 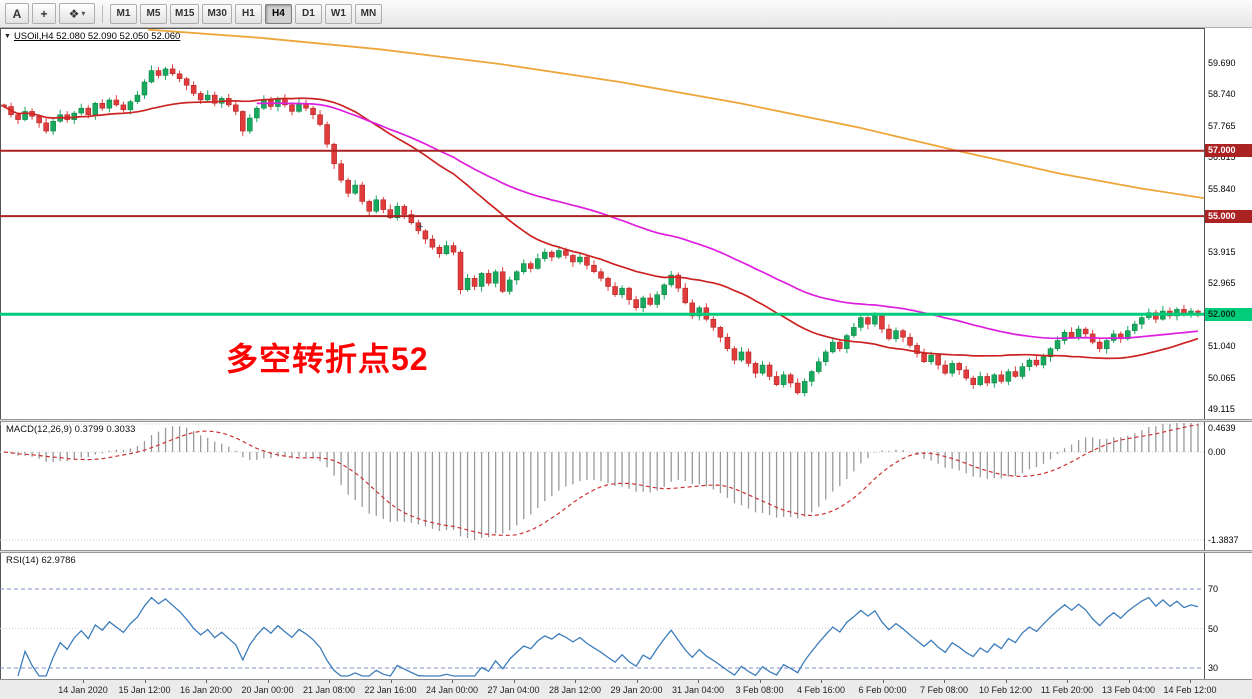 What do you see at coordinates (329, 690) in the screenshot?
I see `time-axis-label: 21 Jan 08:00` at bounding box center [329, 690].